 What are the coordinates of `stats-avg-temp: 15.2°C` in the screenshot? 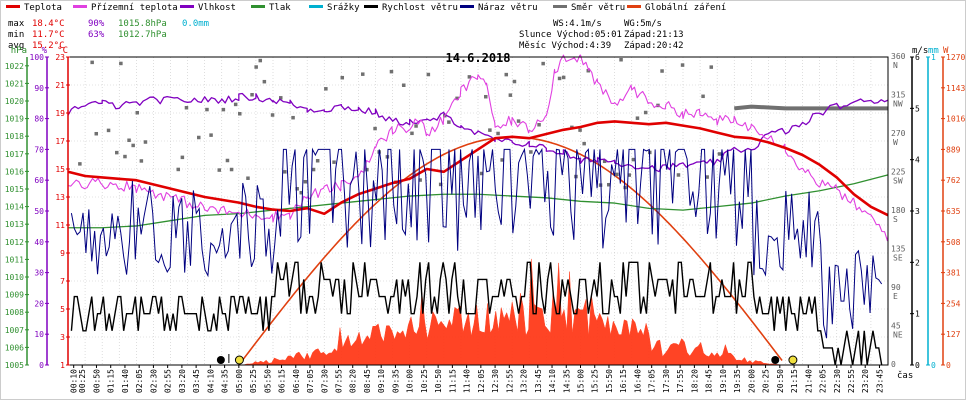 It's located at (48, 46).